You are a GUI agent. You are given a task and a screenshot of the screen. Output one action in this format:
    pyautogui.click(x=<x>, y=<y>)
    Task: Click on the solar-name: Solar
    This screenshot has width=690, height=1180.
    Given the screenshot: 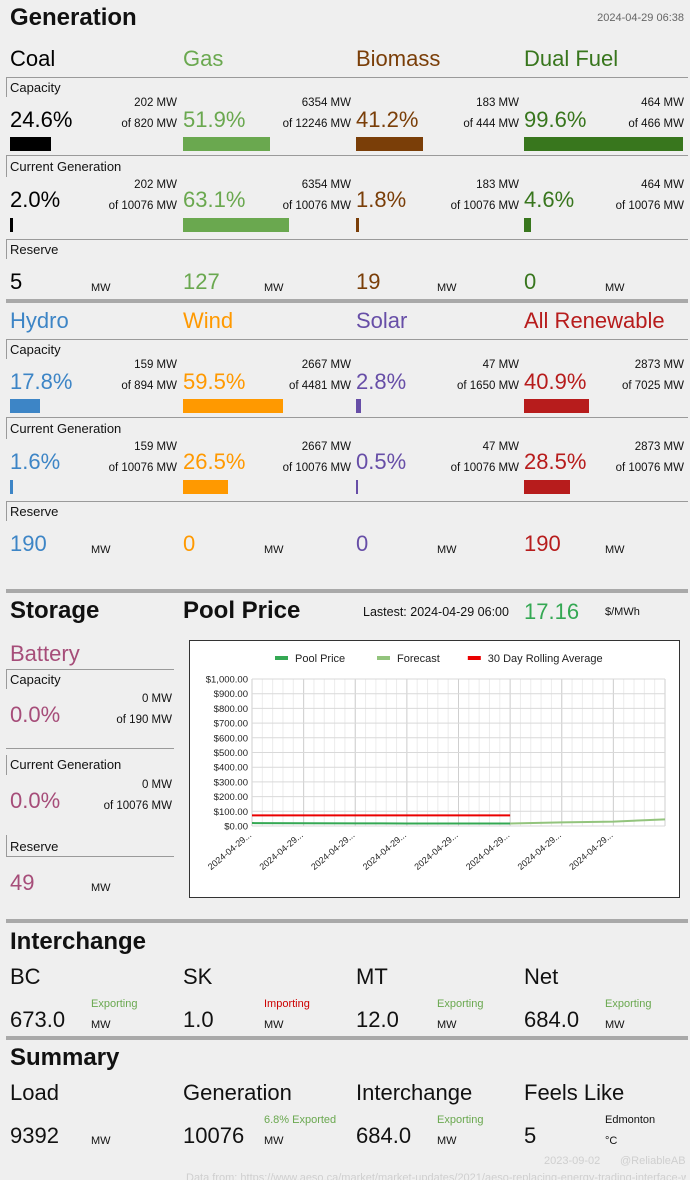 What is the action you would take?
    pyautogui.click(x=382, y=320)
    